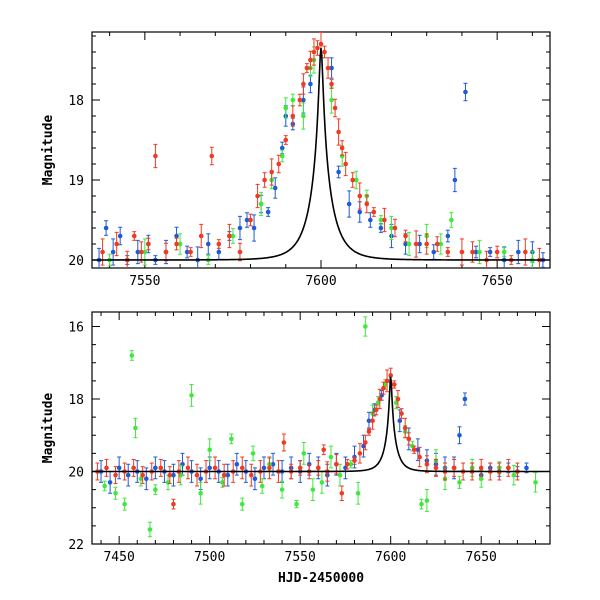  Describe the element at coordinates (209, 557) in the screenshot. I see `x-tick-label: 7500` at that location.